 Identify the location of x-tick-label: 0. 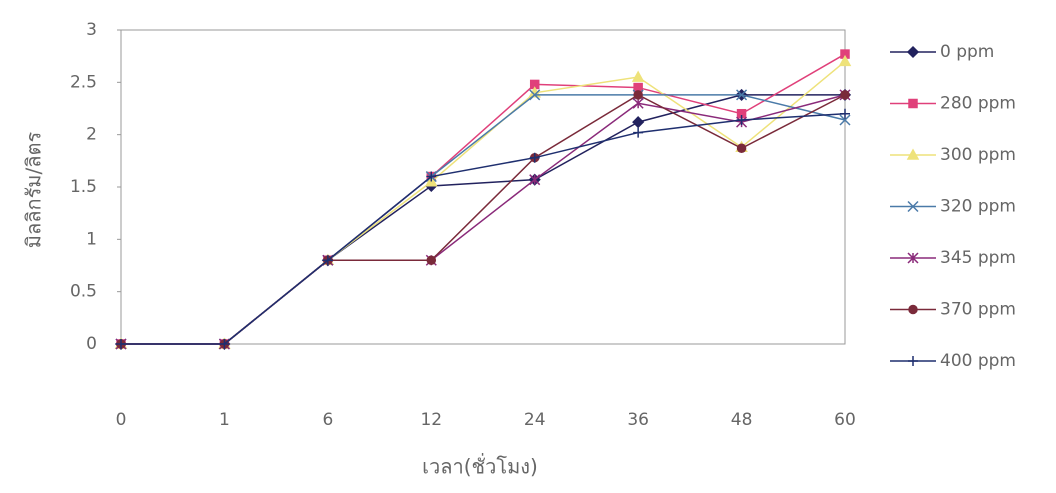
(121, 420).